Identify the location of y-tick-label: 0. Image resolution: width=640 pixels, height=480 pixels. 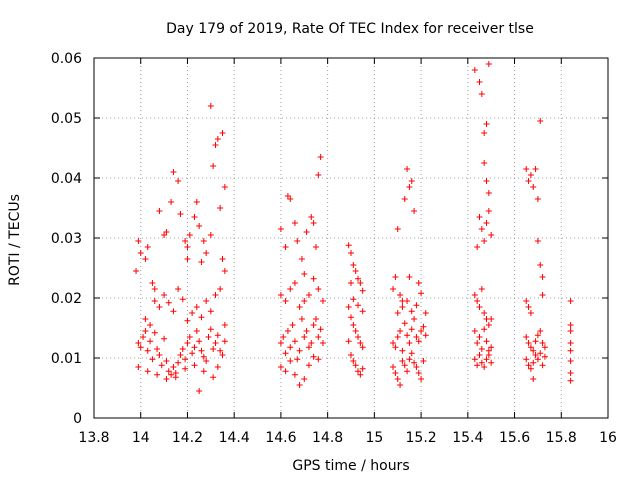
(77, 419).